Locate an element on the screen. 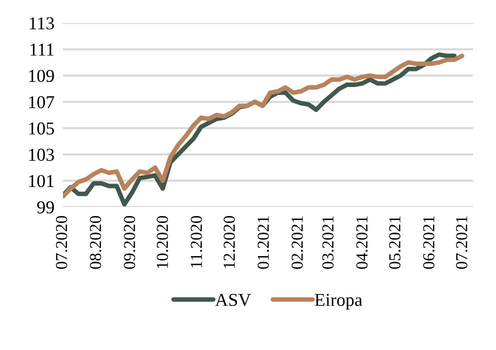 The image size is (496, 350). x-tick-label: 10.2020 is located at coordinates (162, 242).